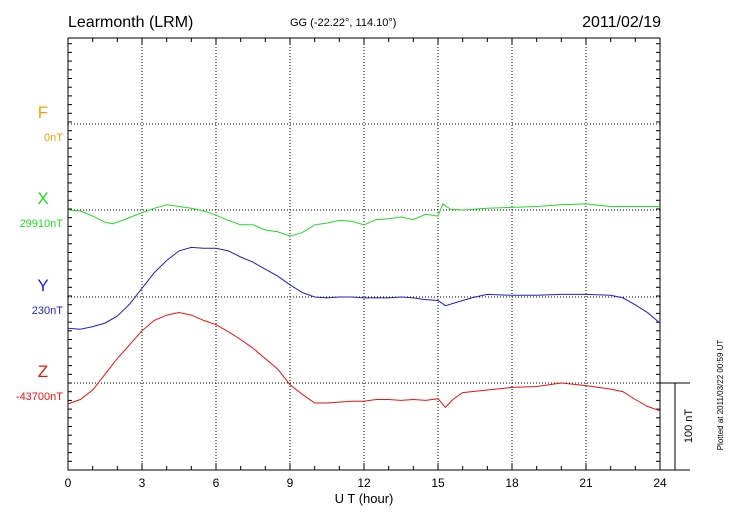 The width and height of the screenshot is (730, 520). I want to click on series-baseline-z: -43700nT, so click(39, 397).